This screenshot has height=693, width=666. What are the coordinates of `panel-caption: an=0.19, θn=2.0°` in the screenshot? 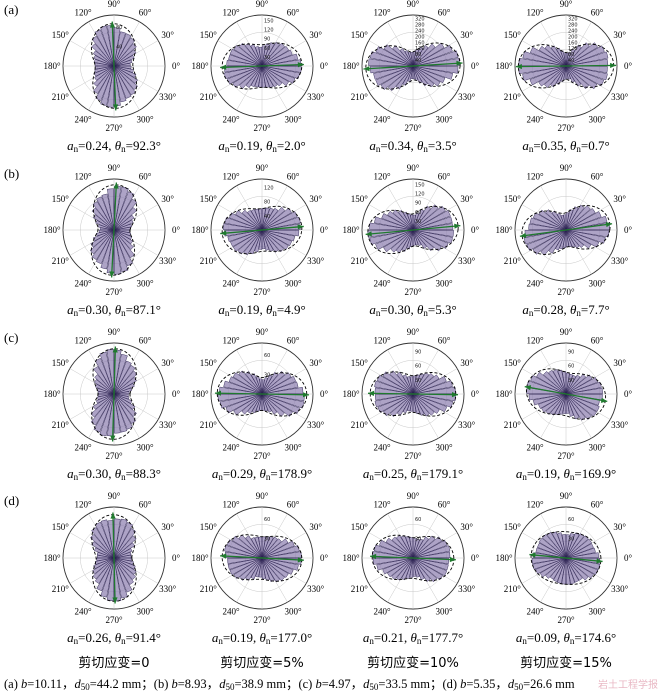 It's located at (262, 146).